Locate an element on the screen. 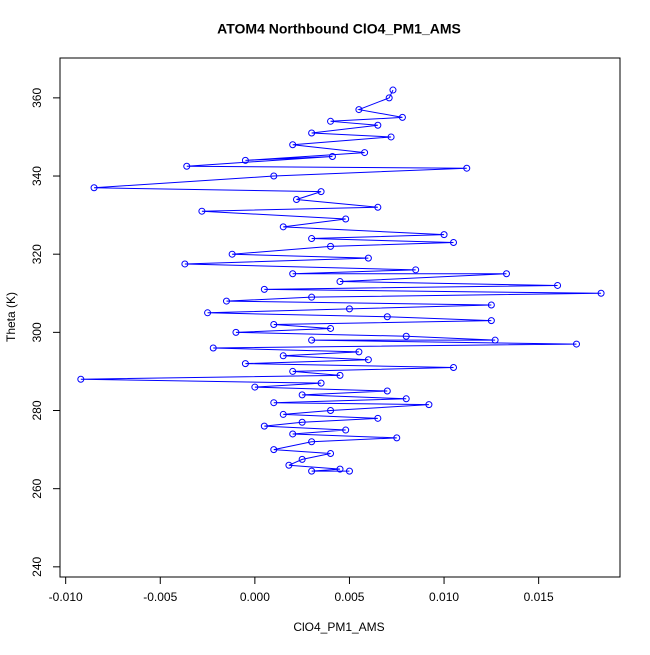 The image size is (650, 655). y-axis-label: Theta (K) is located at coordinates (11, 317).